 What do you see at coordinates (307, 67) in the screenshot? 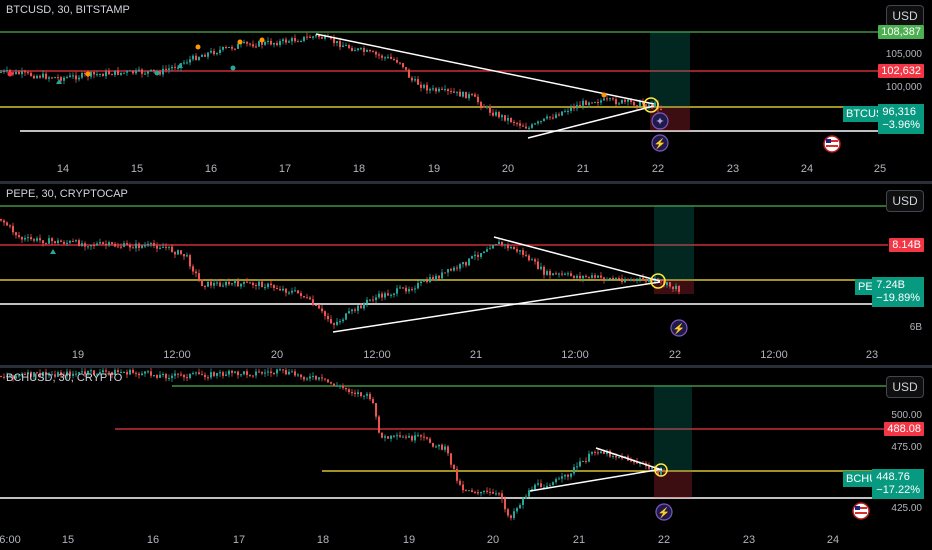
I see `event-markers` at bounding box center [307, 67].